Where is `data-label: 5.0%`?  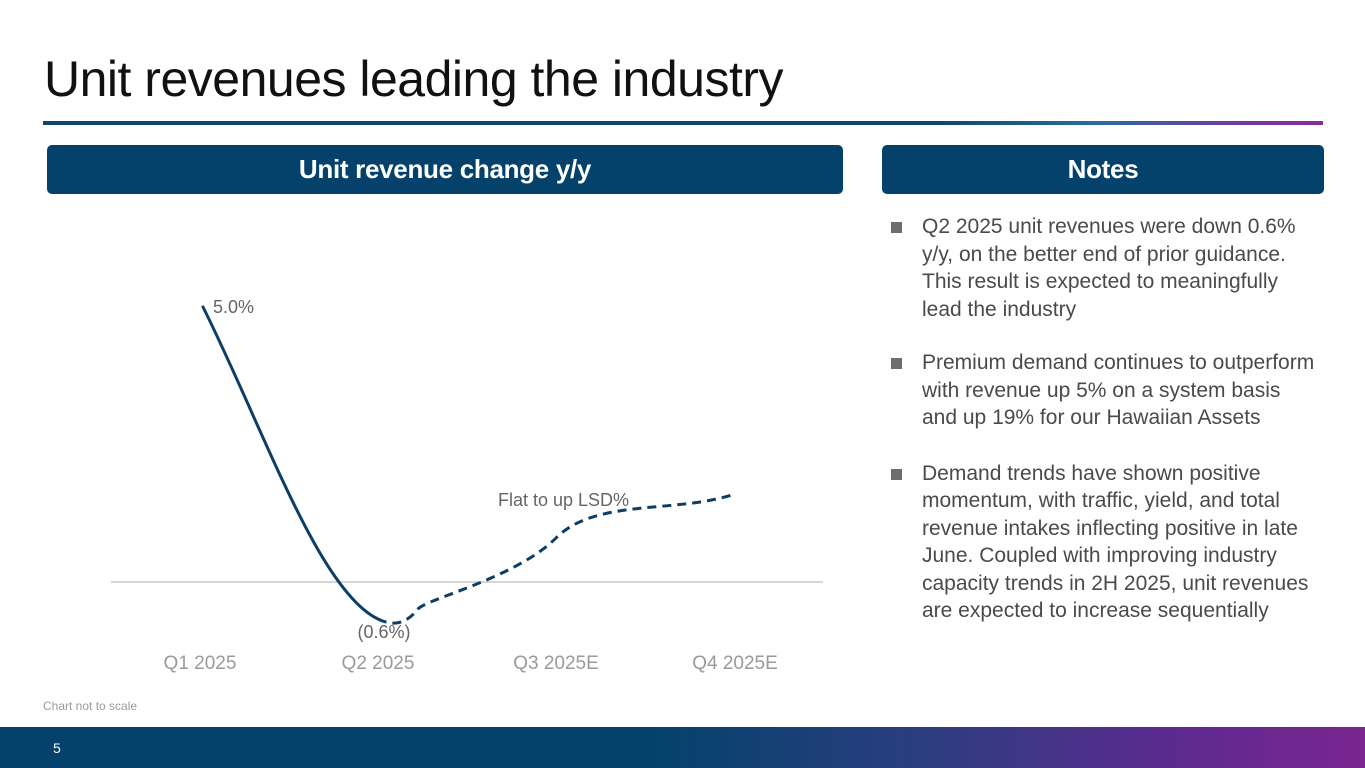 data-label: 5.0% is located at coordinates (233, 307).